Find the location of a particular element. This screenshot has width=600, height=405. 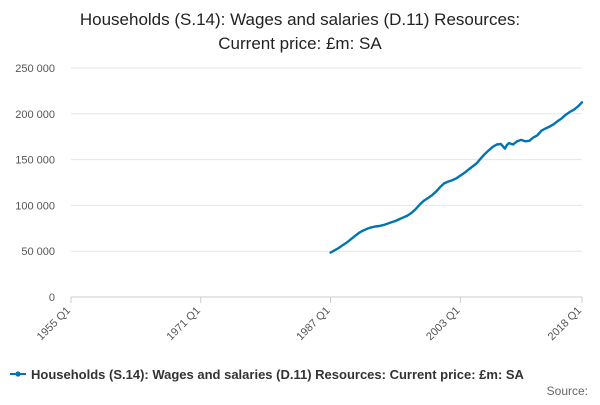

y-tick-label: 100 000 is located at coordinates (35, 206).